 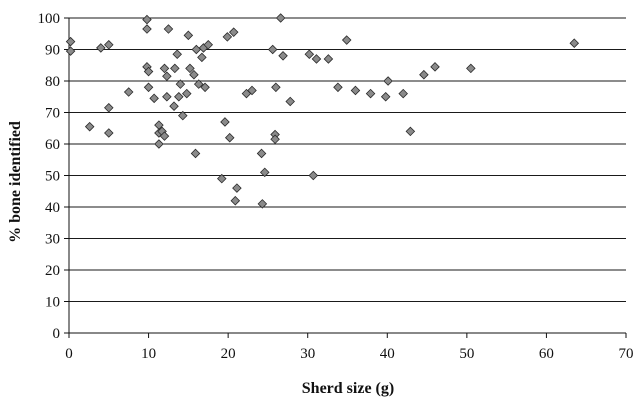 What do you see at coordinates (148, 354) in the screenshot?
I see `x-tick-label-10: 10` at bounding box center [148, 354].